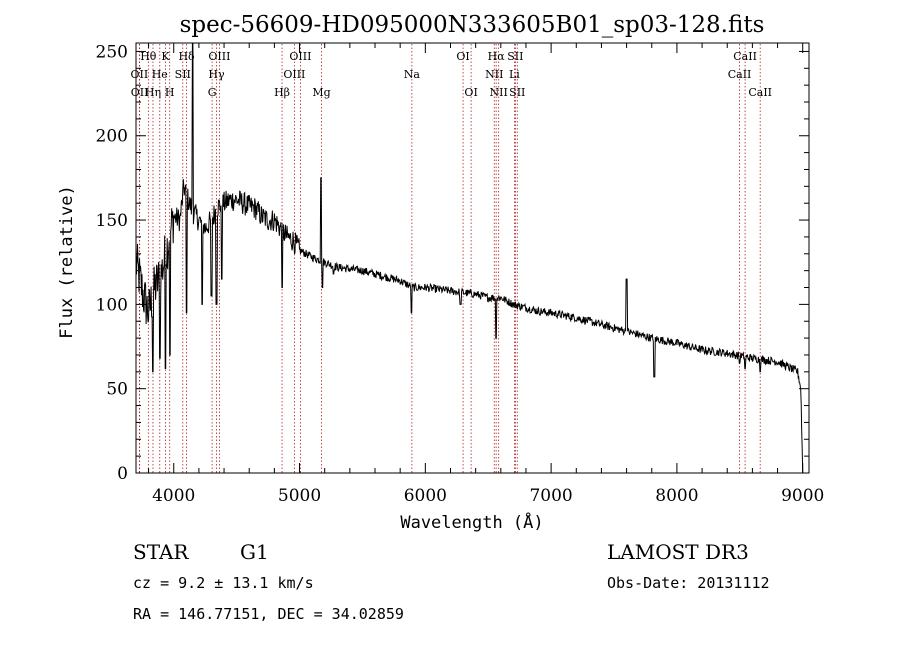  I want to click on ra-dec: RA = 146.77151, DEC = 34.02859, so click(268, 614).